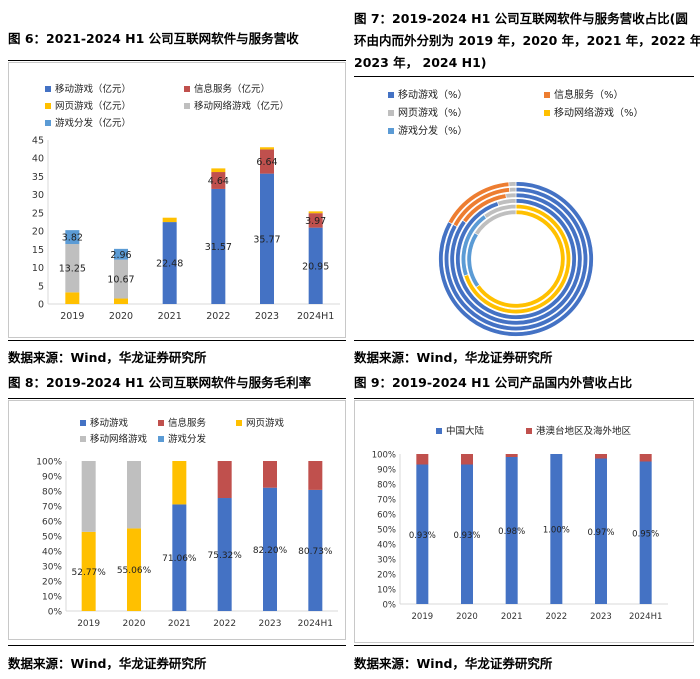  Describe the element at coordinates (386, 546) in the screenshot. I see `y-tick-label: 40%` at that location.